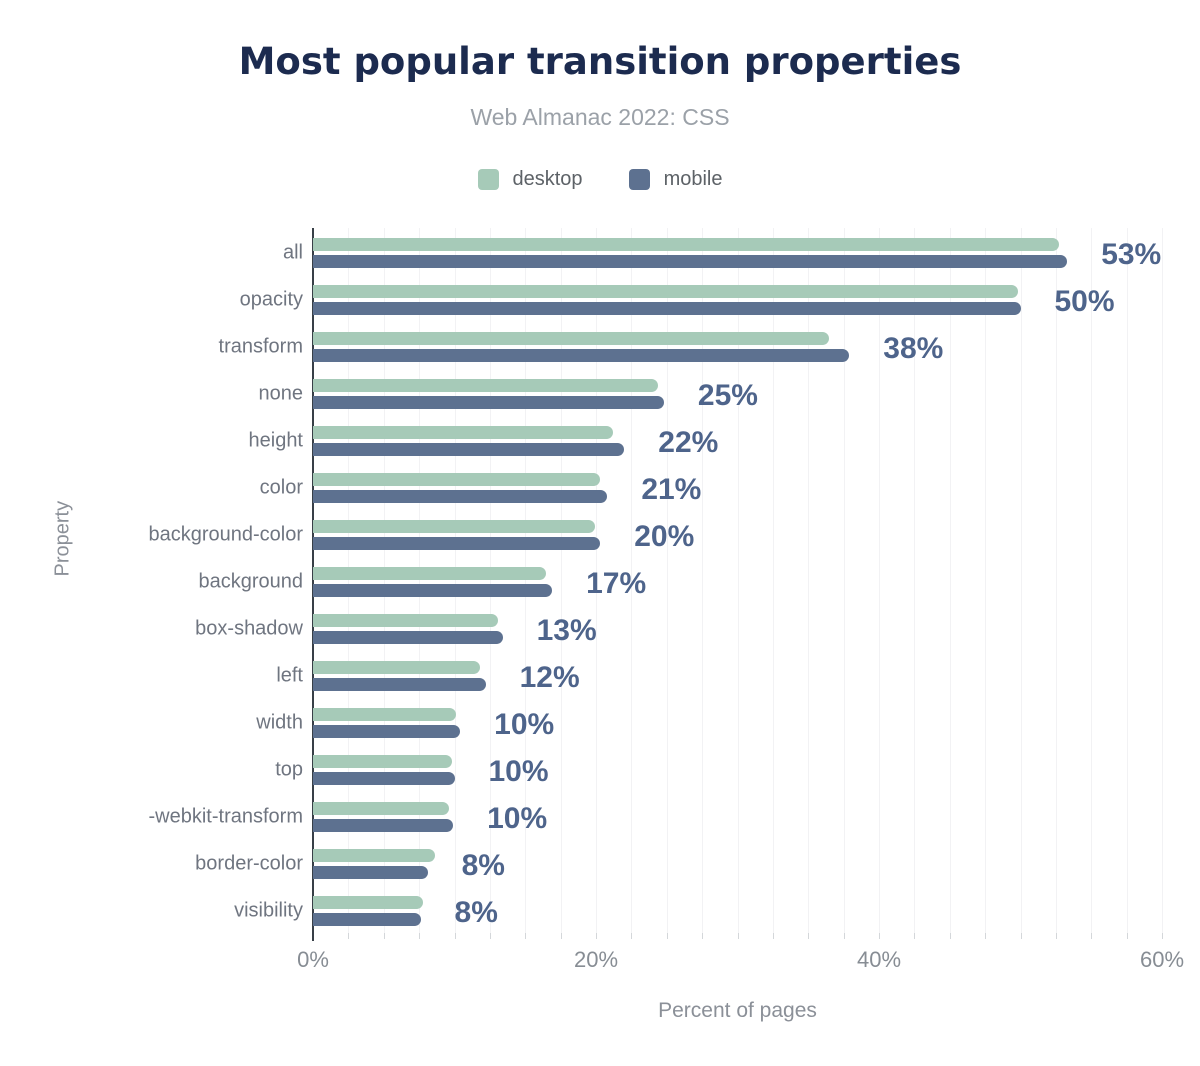  What do you see at coordinates (664, 536) in the screenshot?
I see `value-label: 20%` at bounding box center [664, 536].